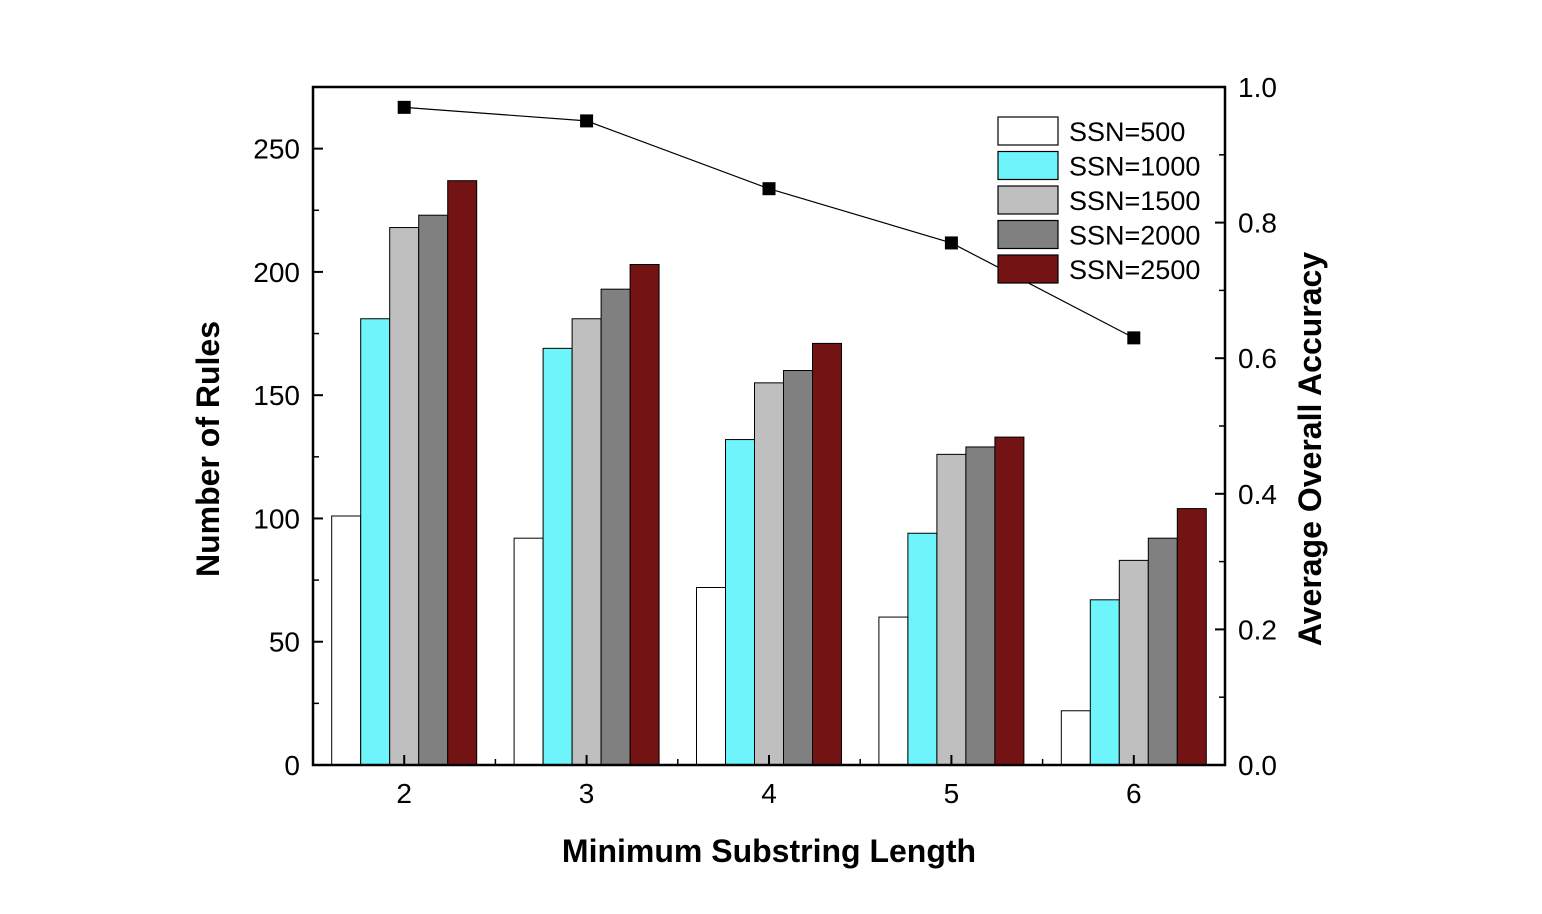  I want to click on y-tick-label: 100, so click(276, 518).